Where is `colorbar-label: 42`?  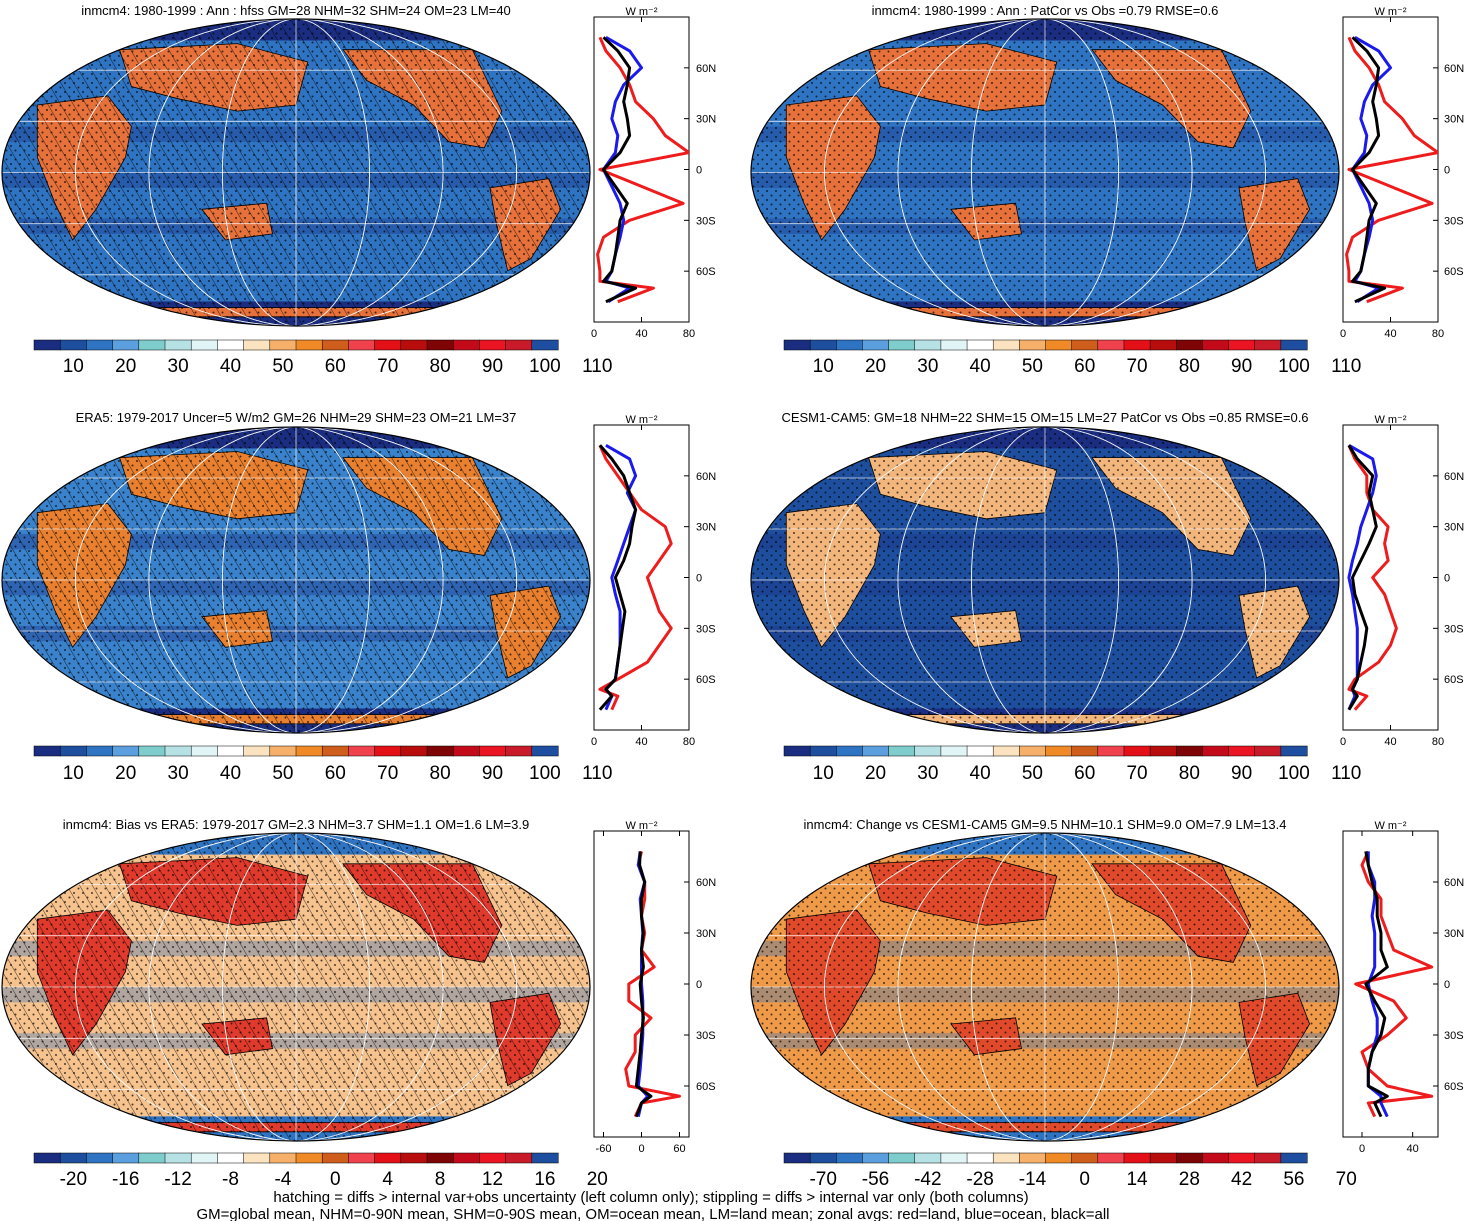 colorbar-label: 42 is located at coordinates (1241, 1179).